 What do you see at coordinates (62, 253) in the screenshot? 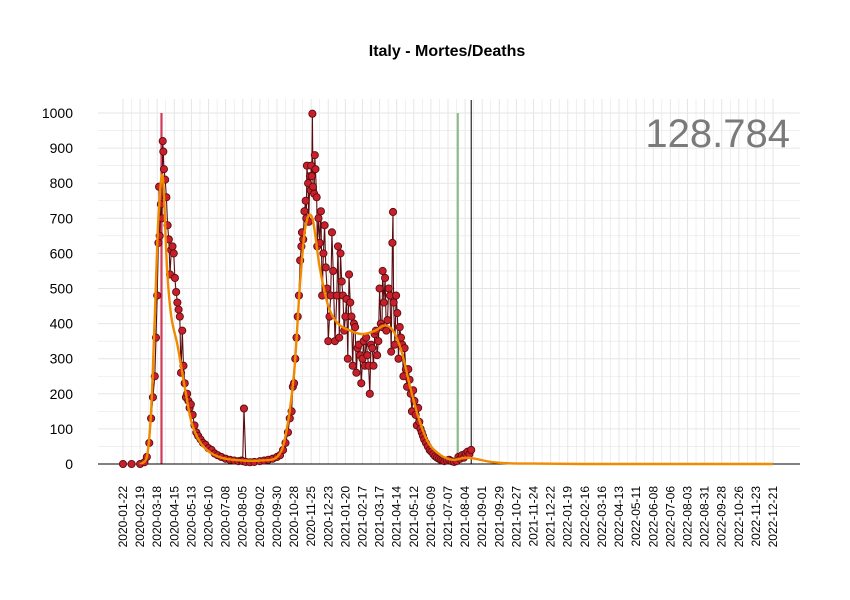
I see `y-tick-label: 600` at bounding box center [62, 253].